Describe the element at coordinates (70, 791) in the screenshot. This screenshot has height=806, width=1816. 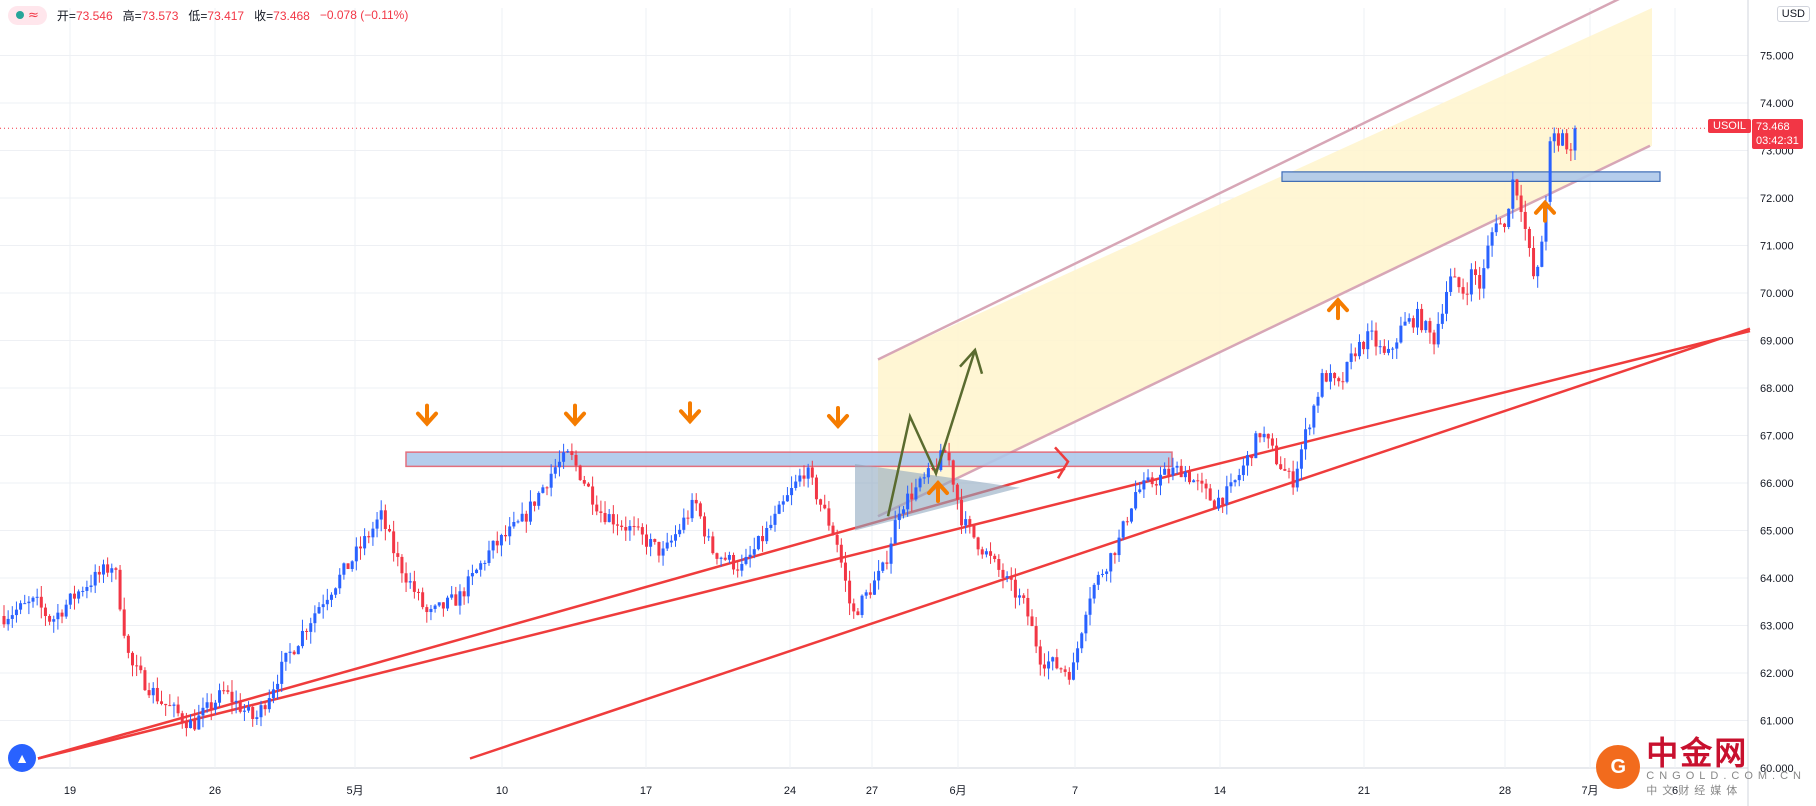
I see `x-tick-label: 19` at that location.